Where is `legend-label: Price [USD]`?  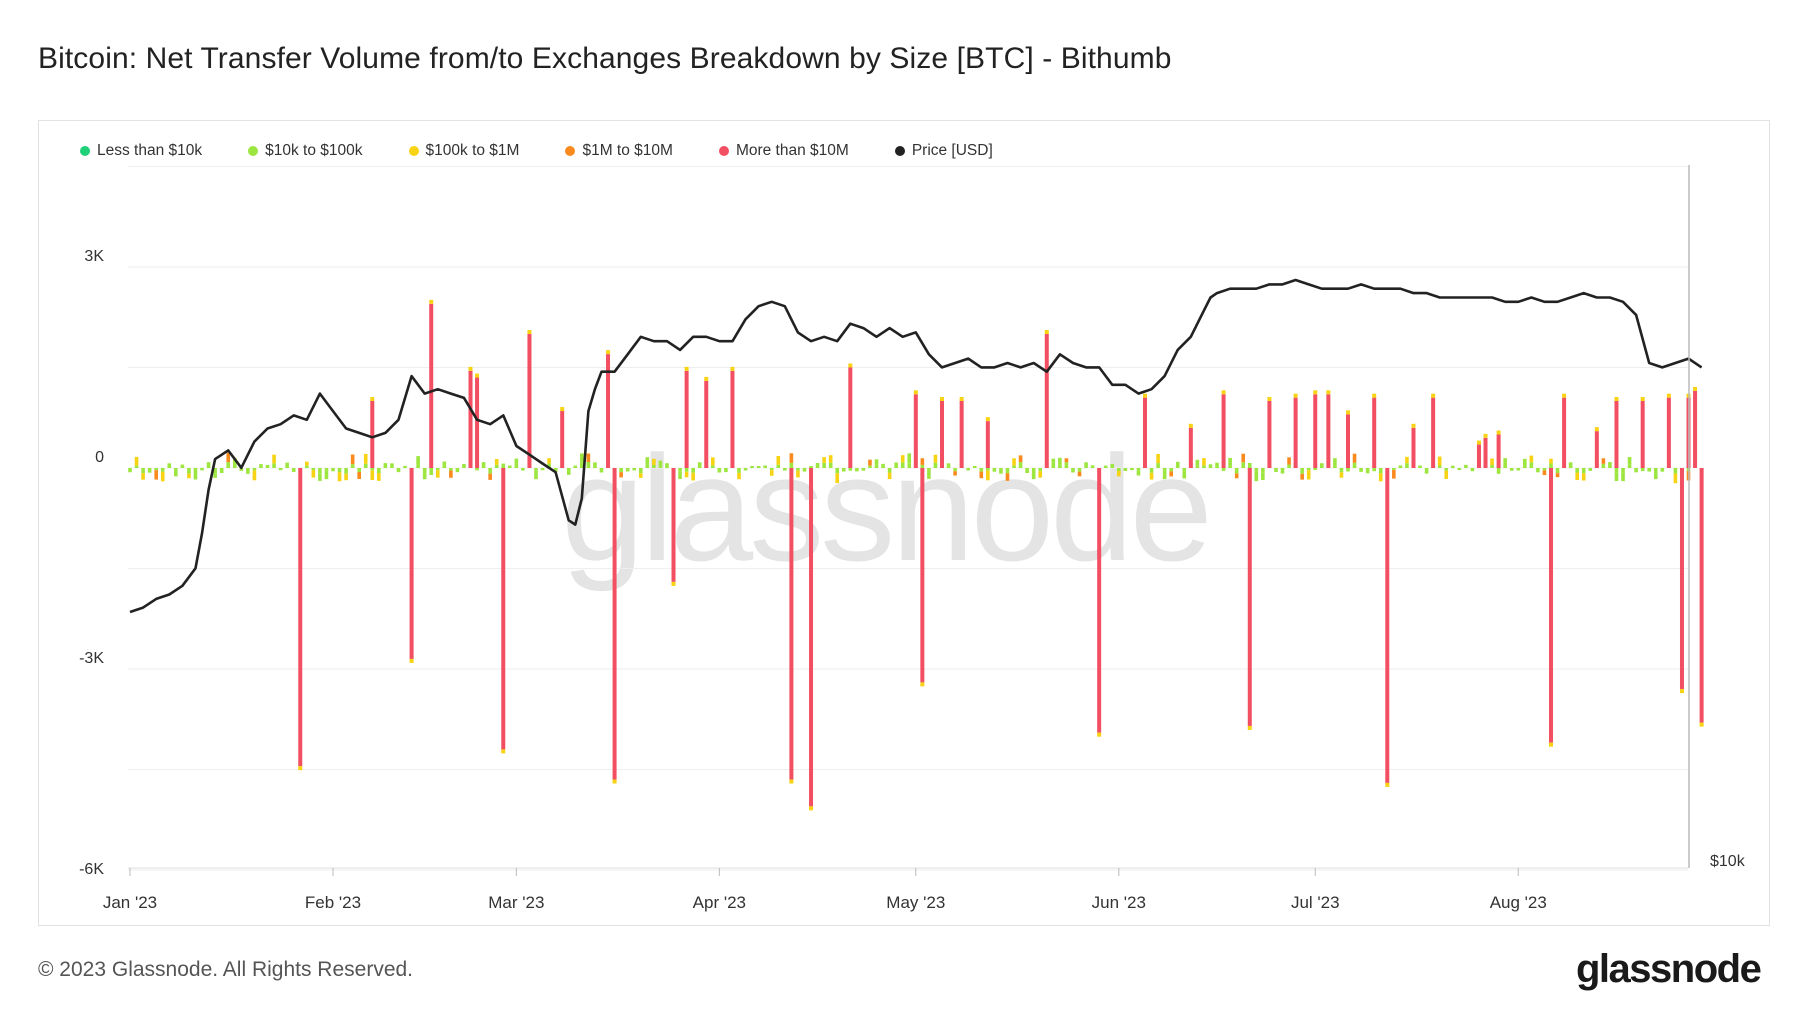 legend-label: Price [USD] is located at coordinates (952, 150).